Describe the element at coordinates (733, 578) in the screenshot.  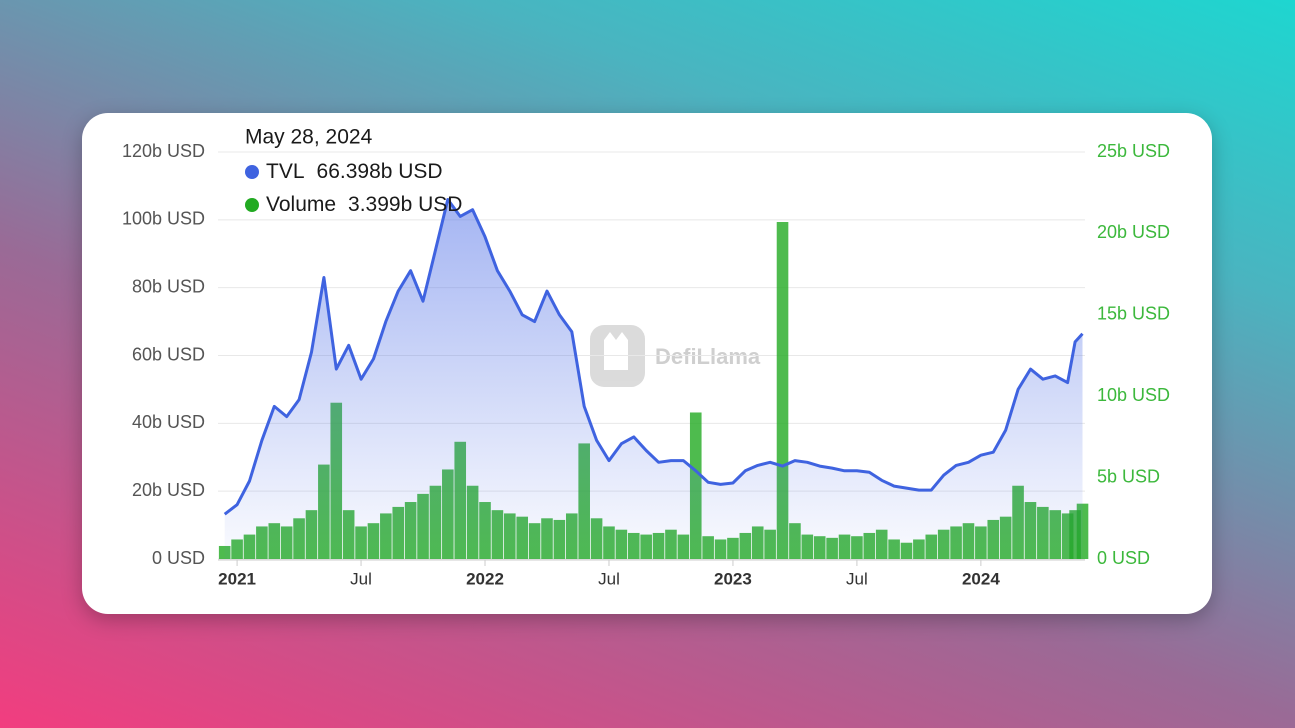
I see `x-tick-label: 2023` at that location.